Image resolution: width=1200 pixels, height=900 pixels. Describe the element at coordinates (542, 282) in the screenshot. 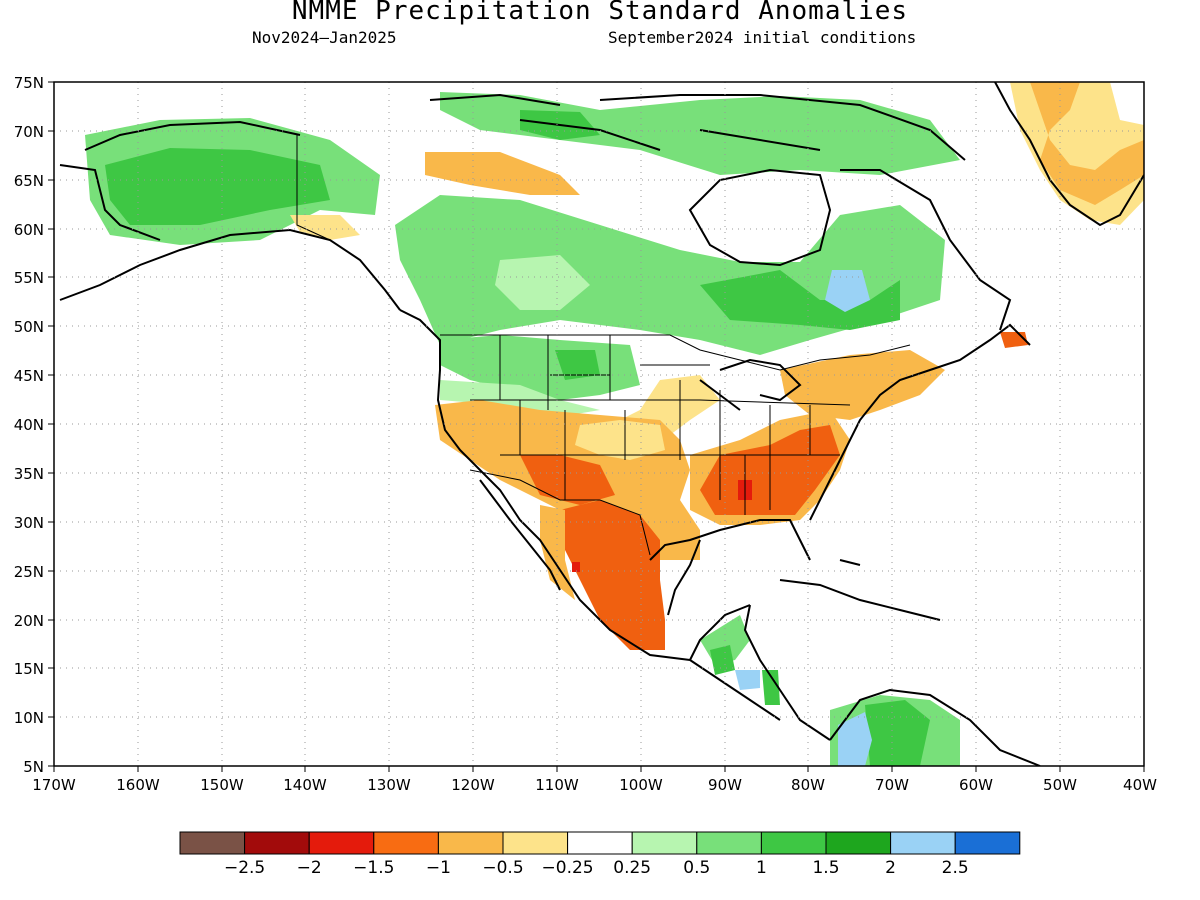

I see `canada-wet-weak` at that location.